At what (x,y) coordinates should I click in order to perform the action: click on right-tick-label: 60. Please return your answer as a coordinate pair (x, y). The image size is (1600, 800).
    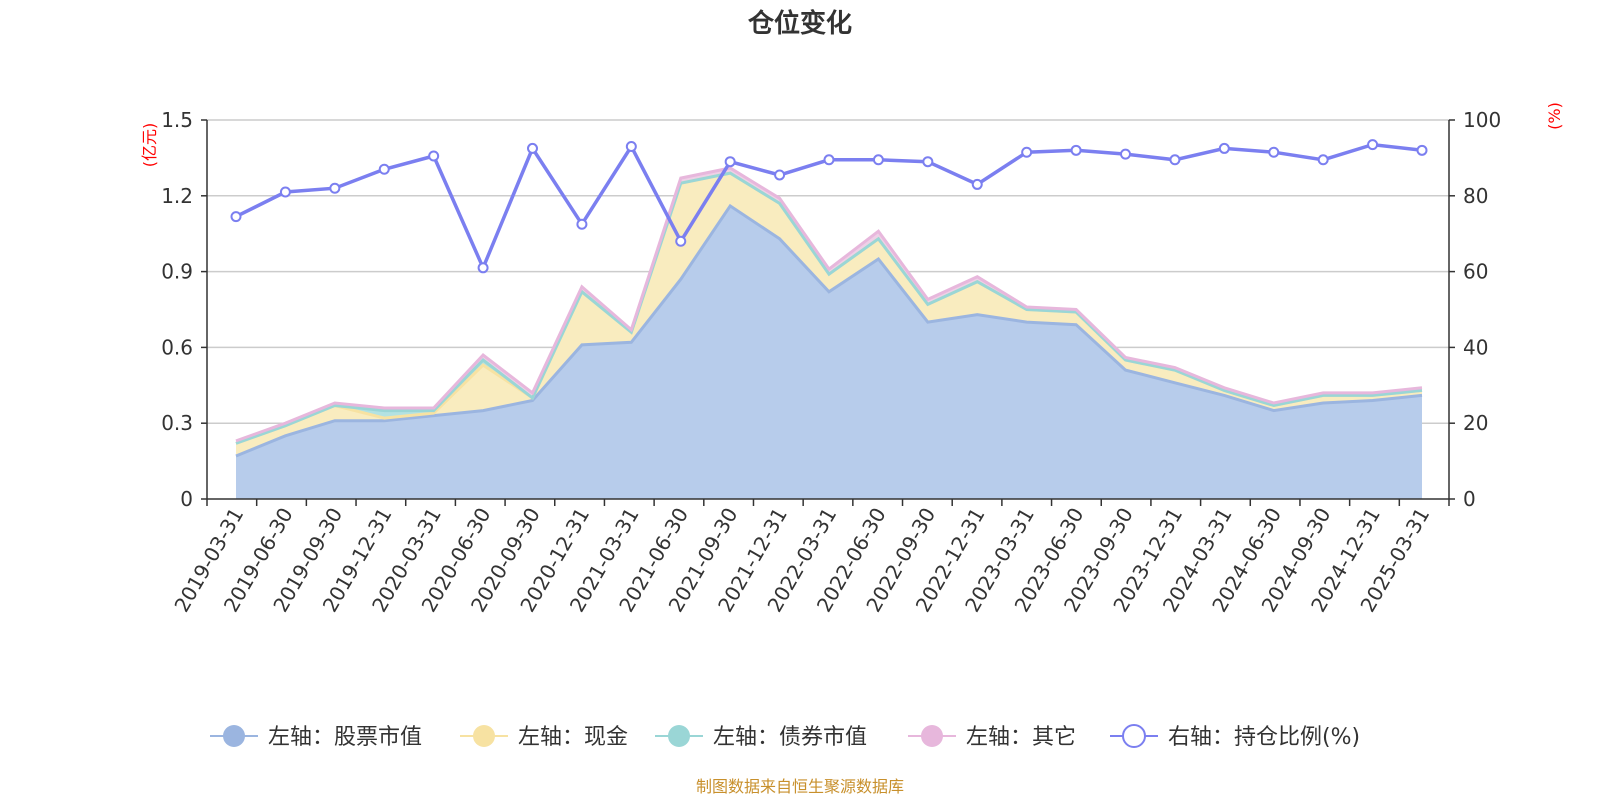
    Looking at the image, I should click on (1475, 272).